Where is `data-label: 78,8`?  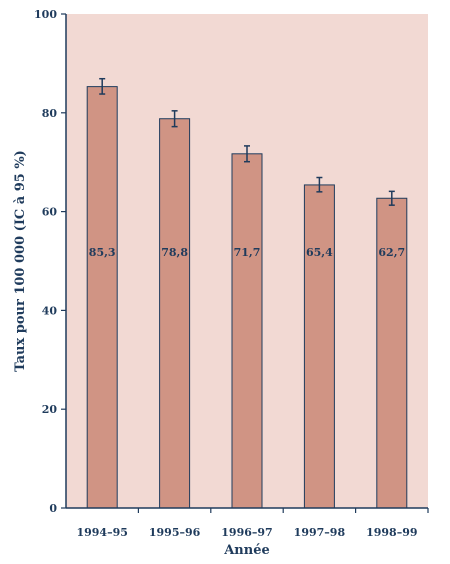
data-label: 78,8 is located at coordinates (174, 252).